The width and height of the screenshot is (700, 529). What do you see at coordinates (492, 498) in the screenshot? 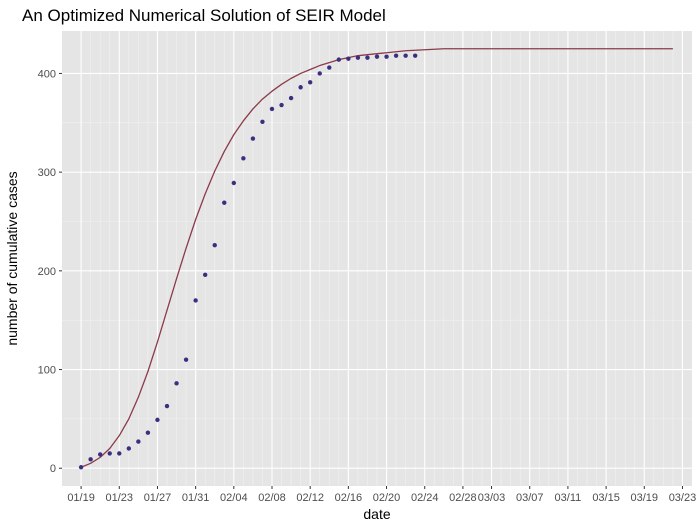
I see `x-tick-label: 03/03` at bounding box center [492, 498].